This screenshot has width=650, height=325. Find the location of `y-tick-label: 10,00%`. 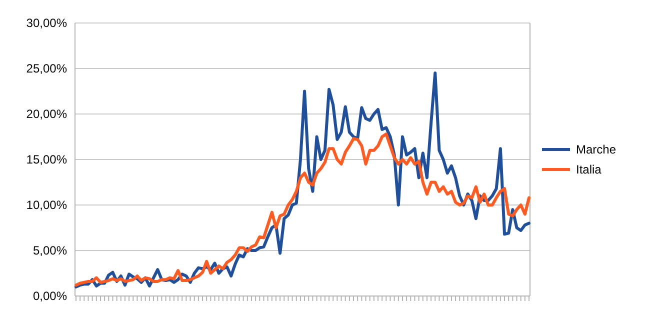

y-tick-label: 10,00% is located at coordinates (47, 205).